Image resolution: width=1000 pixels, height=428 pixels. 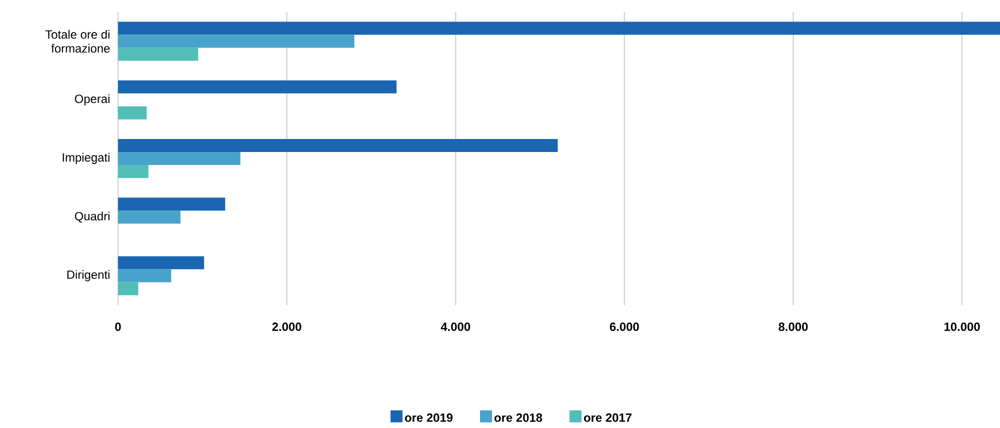 I want to click on x-tick-label: 10.000, so click(x=962, y=326).